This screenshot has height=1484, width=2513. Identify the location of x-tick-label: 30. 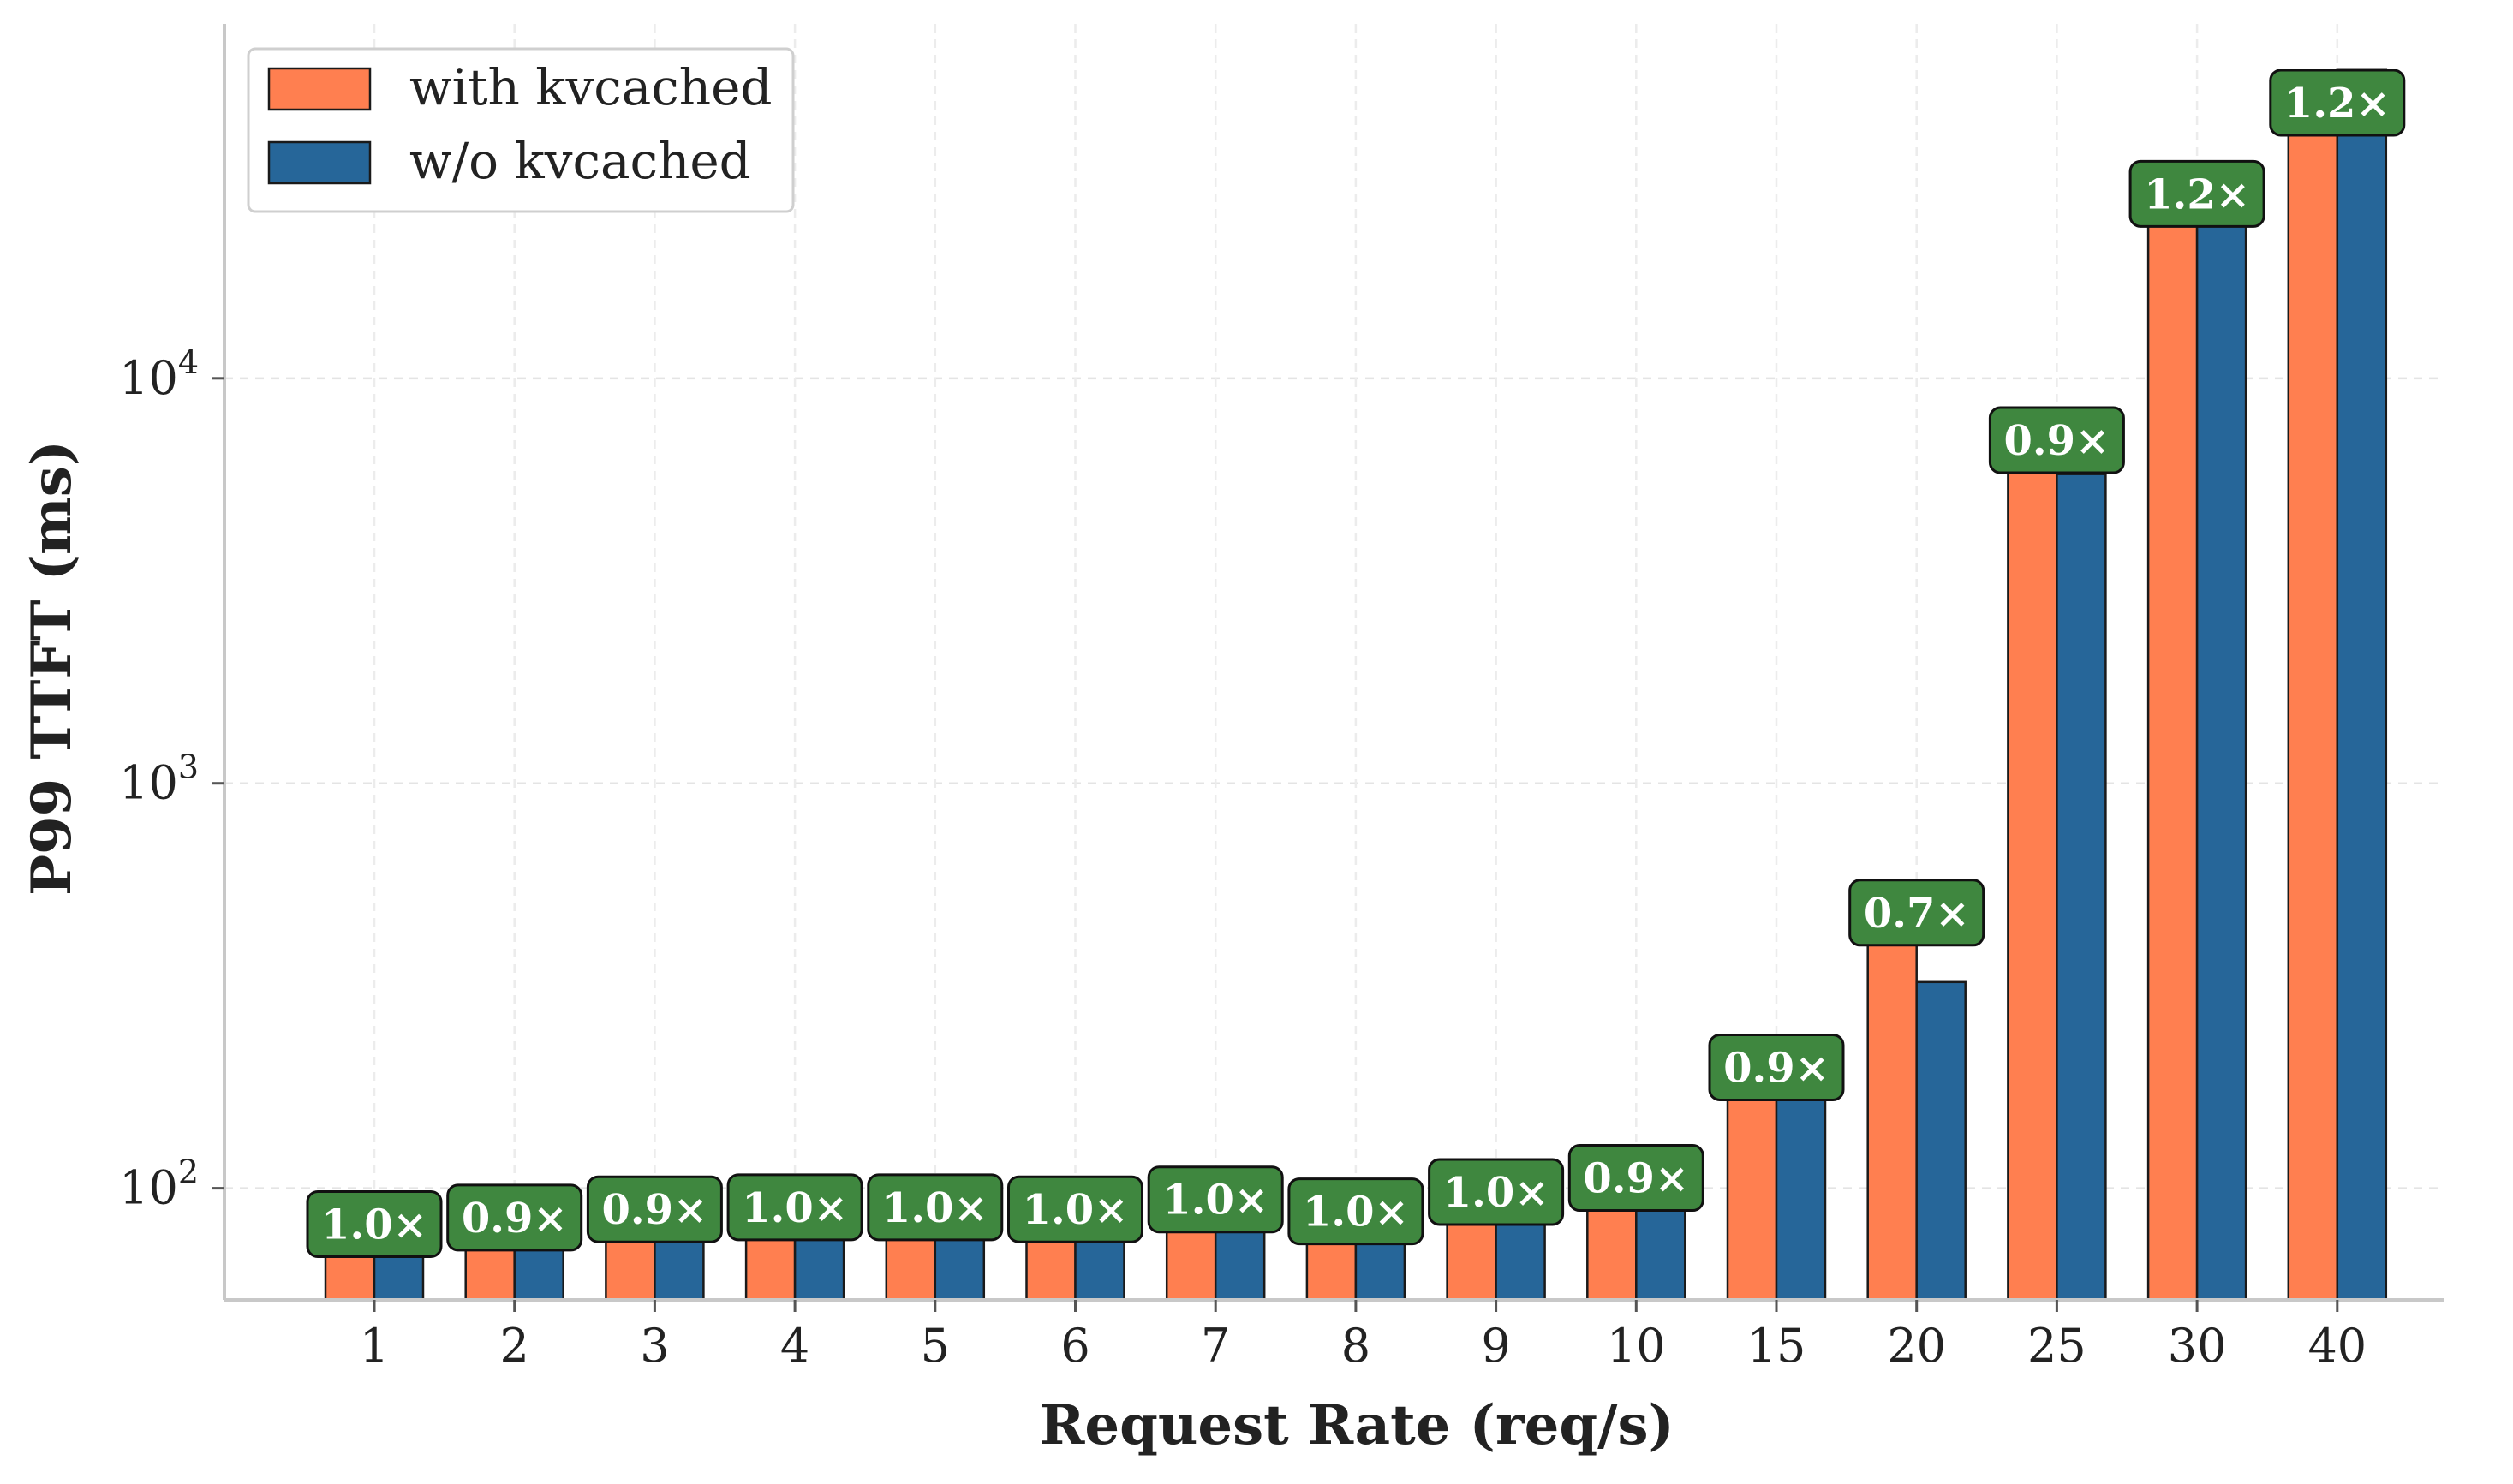
(2197, 1346).